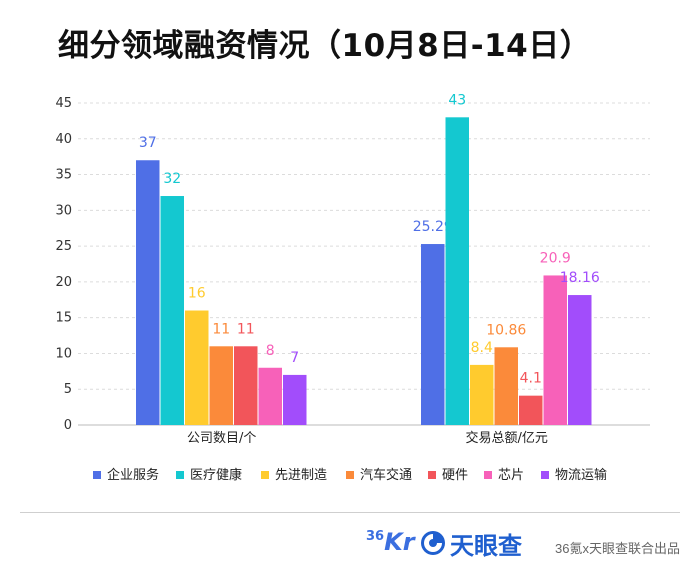  Describe the element at coordinates (507, 438) in the screenshot. I see `x-tick-label: 交易总额/亿元` at that location.